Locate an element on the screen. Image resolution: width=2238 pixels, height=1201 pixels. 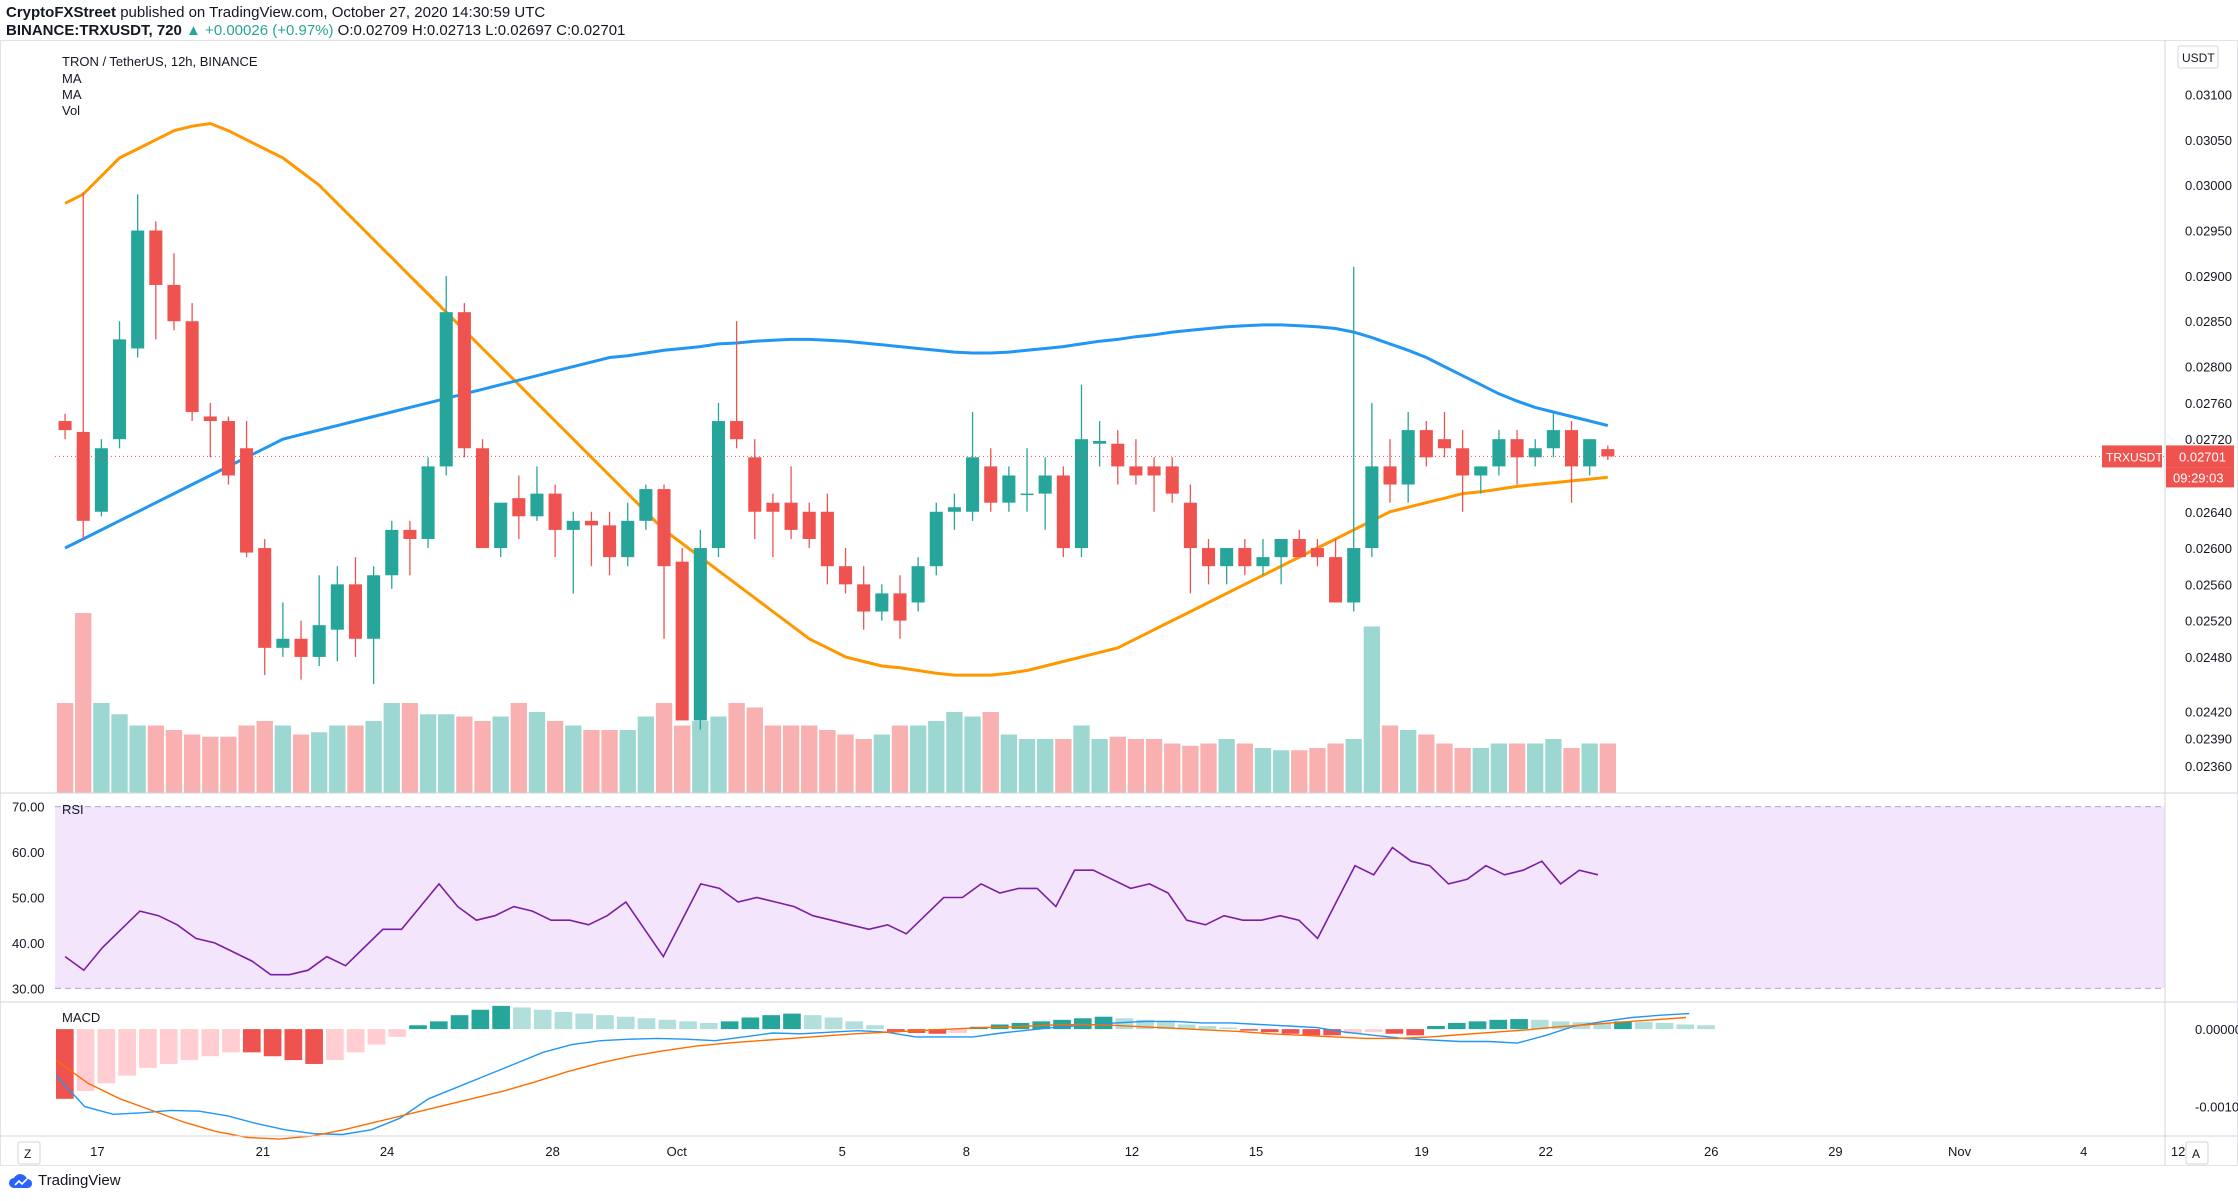
zoom-reset-button is located at coordinates (29, 1153).